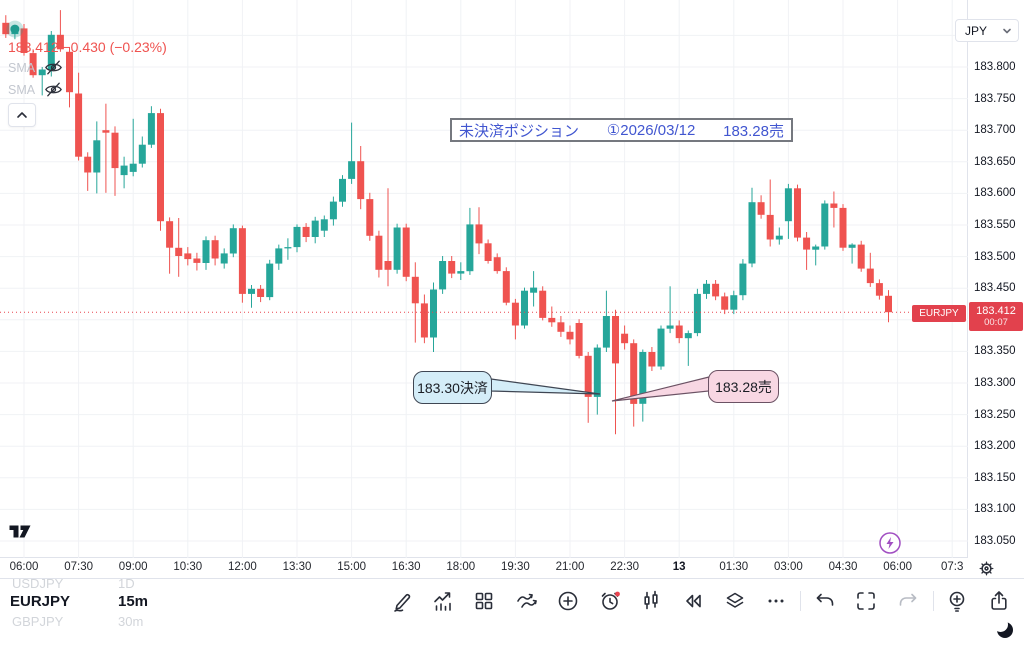 The image size is (1024, 645). Describe the element at coordinates (406, 567) in the screenshot. I see `time-axis-label: 16:30` at that location.